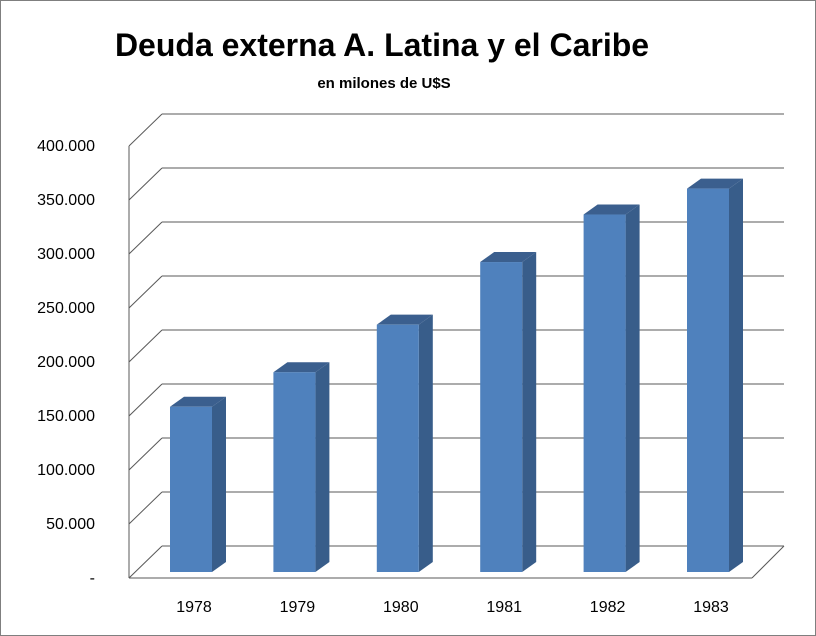 The height and width of the screenshot is (636, 816). What do you see at coordinates (194, 607) in the screenshot?
I see `x-tick-label: 1978` at bounding box center [194, 607].